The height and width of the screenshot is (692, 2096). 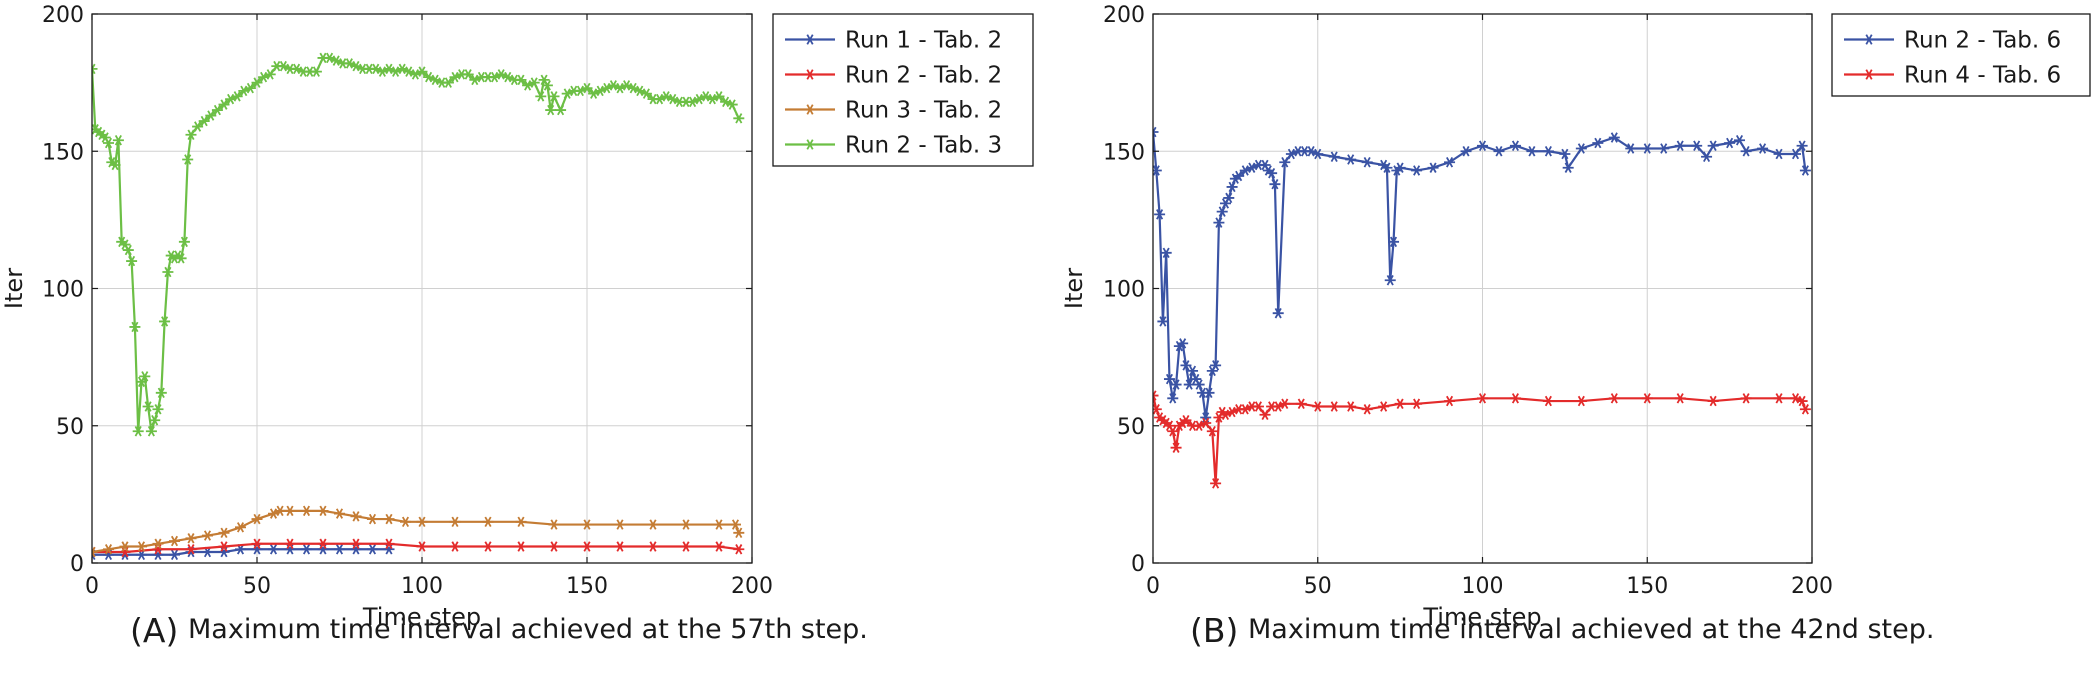 What do you see at coordinates (154, 630) in the screenshot?
I see `caption-label: (A)` at bounding box center [154, 630].